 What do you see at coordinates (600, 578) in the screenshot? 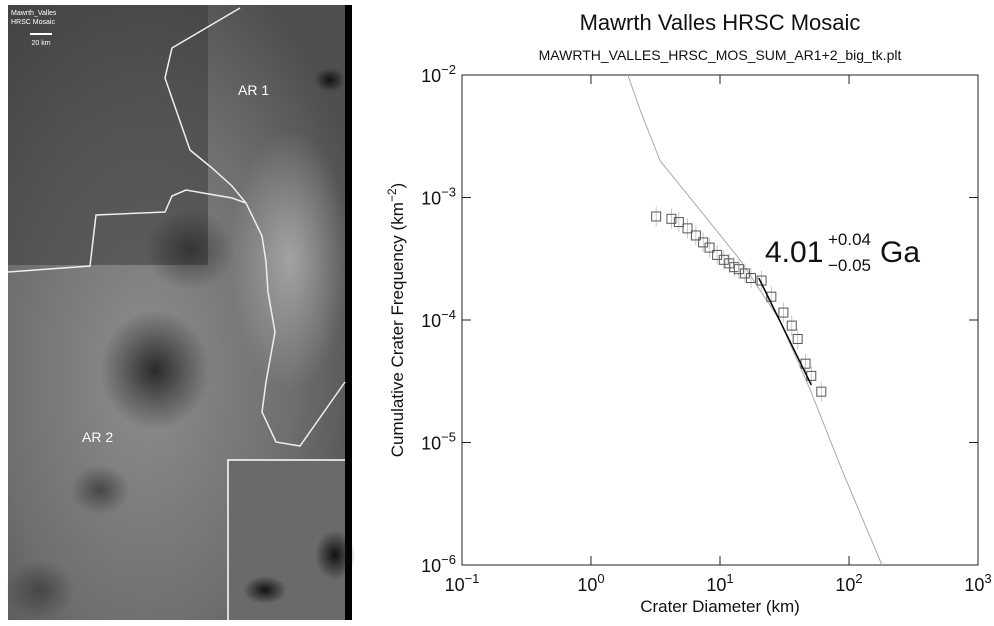
I see `x-tick-exponent: 0` at bounding box center [600, 578].